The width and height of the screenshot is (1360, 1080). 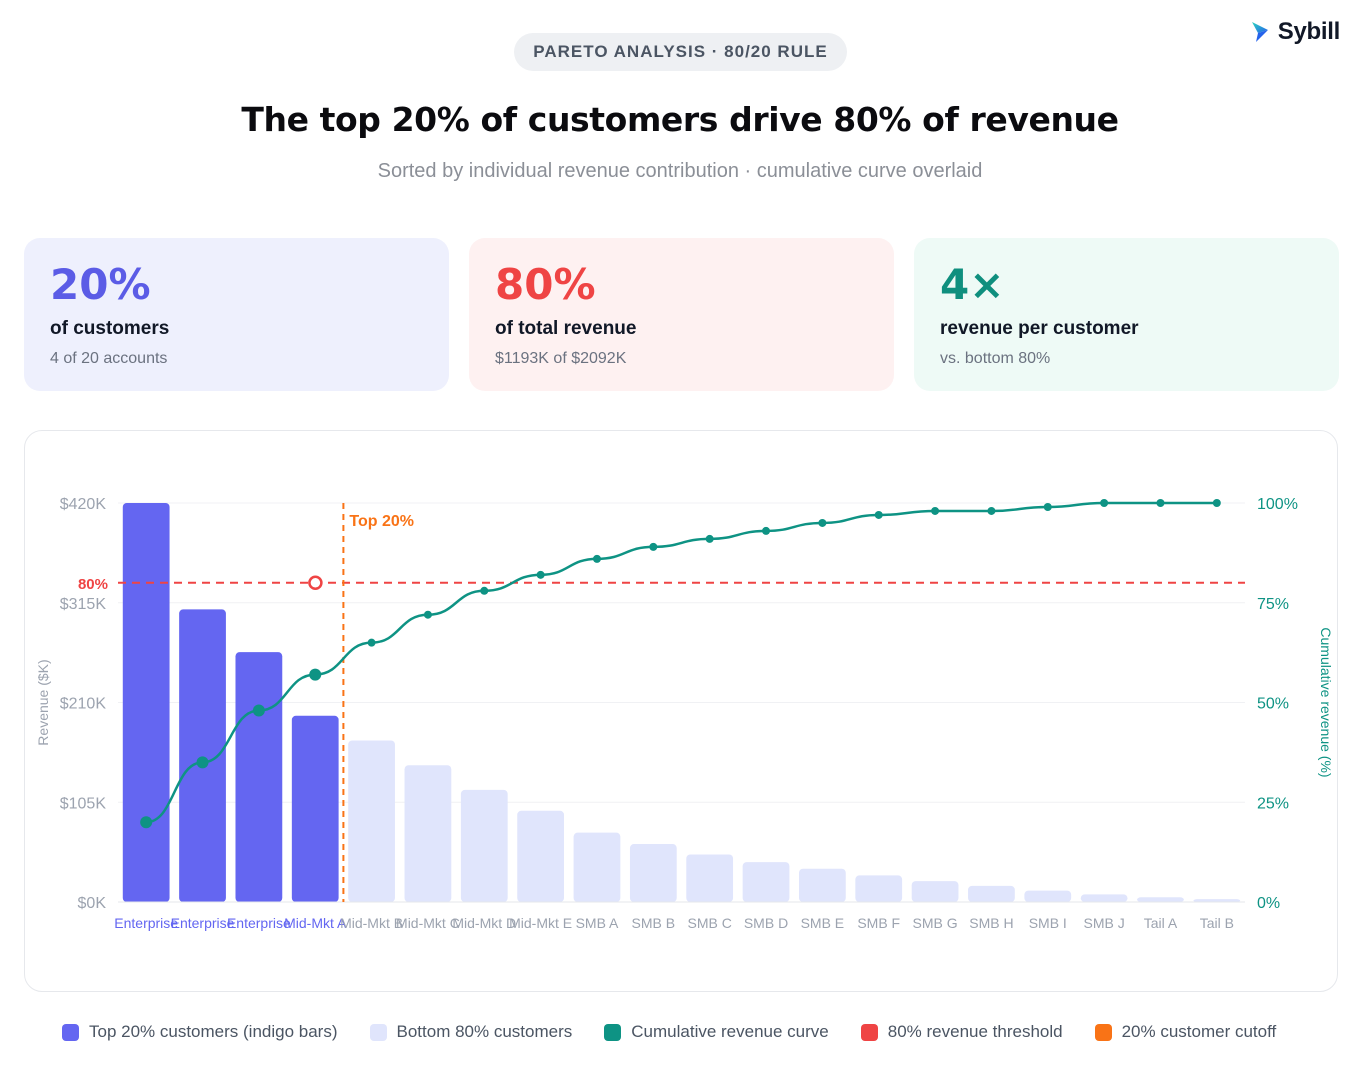 I want to click on x-tick-label: SMB E, so click(x=823, y=923).